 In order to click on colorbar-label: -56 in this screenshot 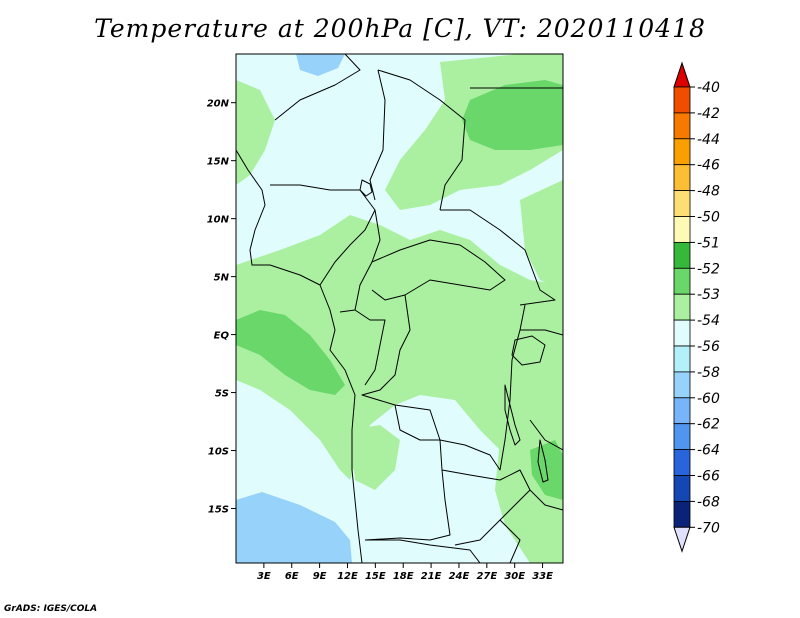, I will do `click(708, 347)`.